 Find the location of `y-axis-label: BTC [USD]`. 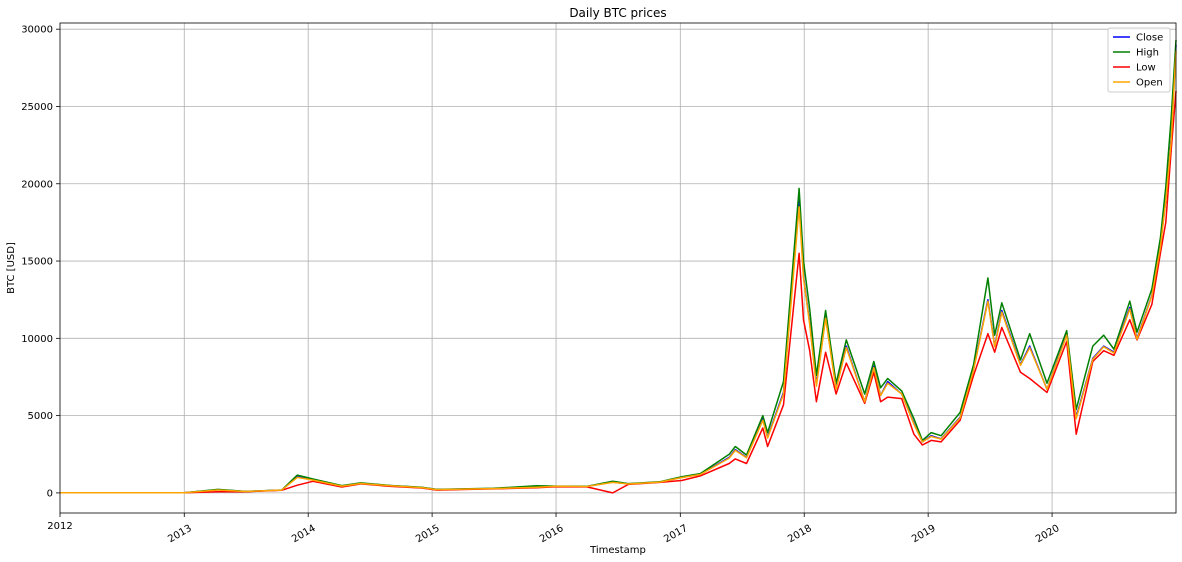

y-axis-label: BTC [USD] is located at coordinates (11, 268).